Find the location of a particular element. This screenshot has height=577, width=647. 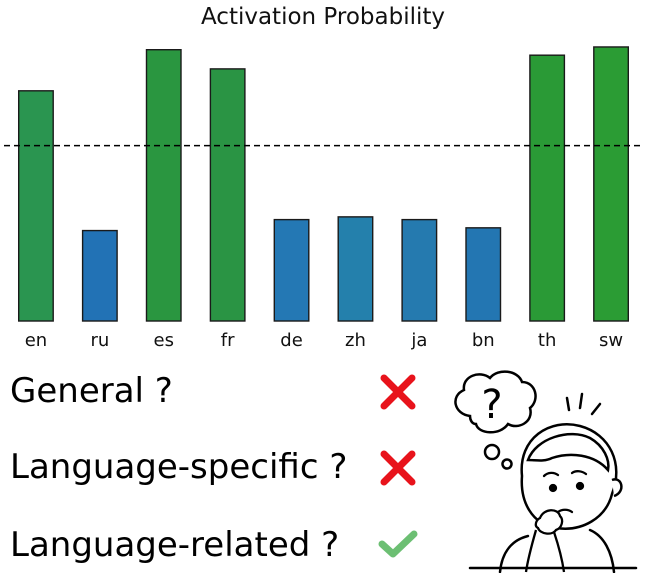

tick-label-en: en is located at coordinates (36, 340).